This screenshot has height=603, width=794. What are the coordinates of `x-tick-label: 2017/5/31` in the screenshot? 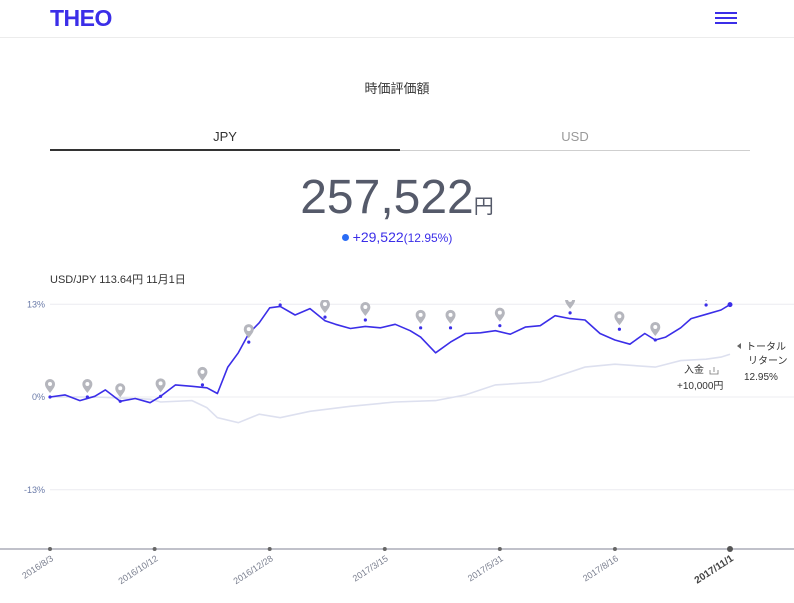 It's located at (485, 568).